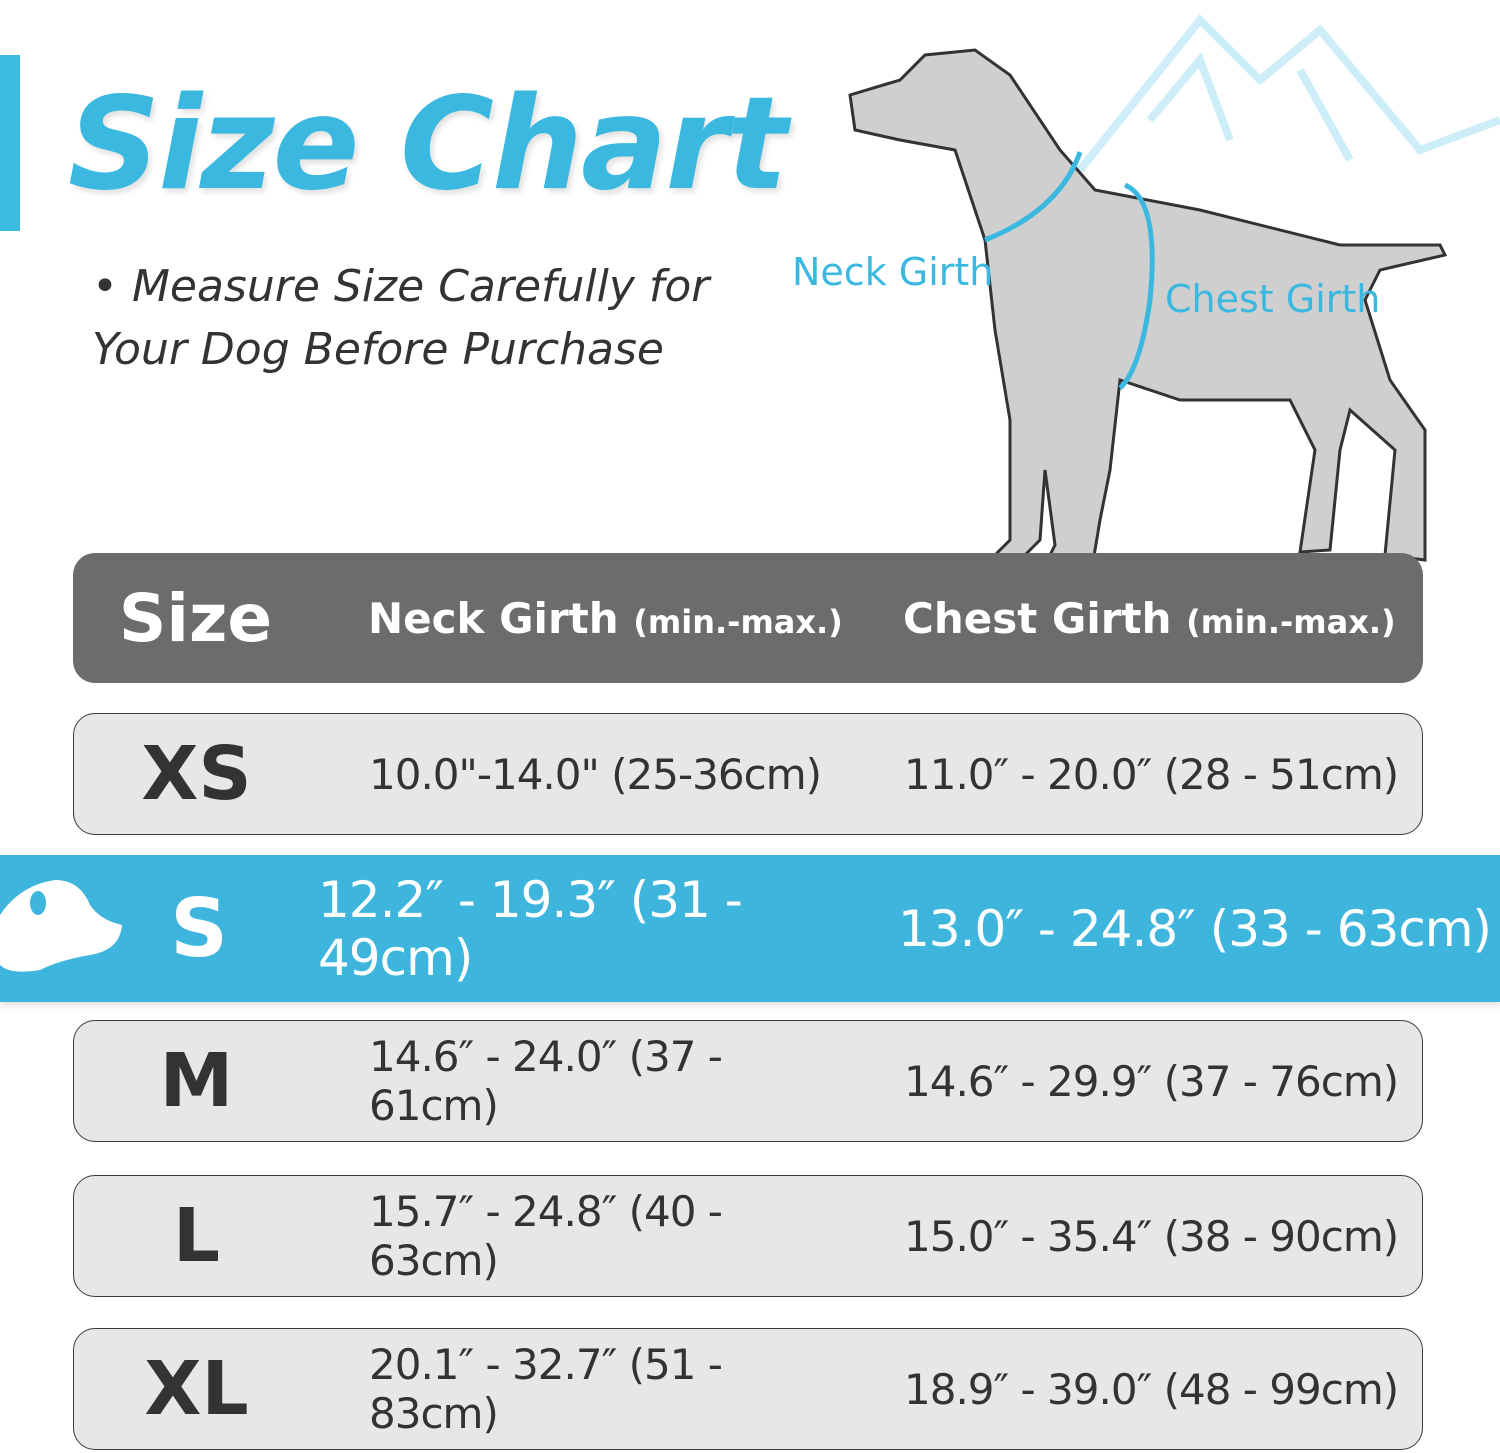 The width and height of the screenshot is (1500, 1453). What do you see at coordinates (1151, 774) in the screenshot?
I see `chest-cell: 11.0″ - 20.0″ (28 - 51cm)` at bounding box center [1151, 774].